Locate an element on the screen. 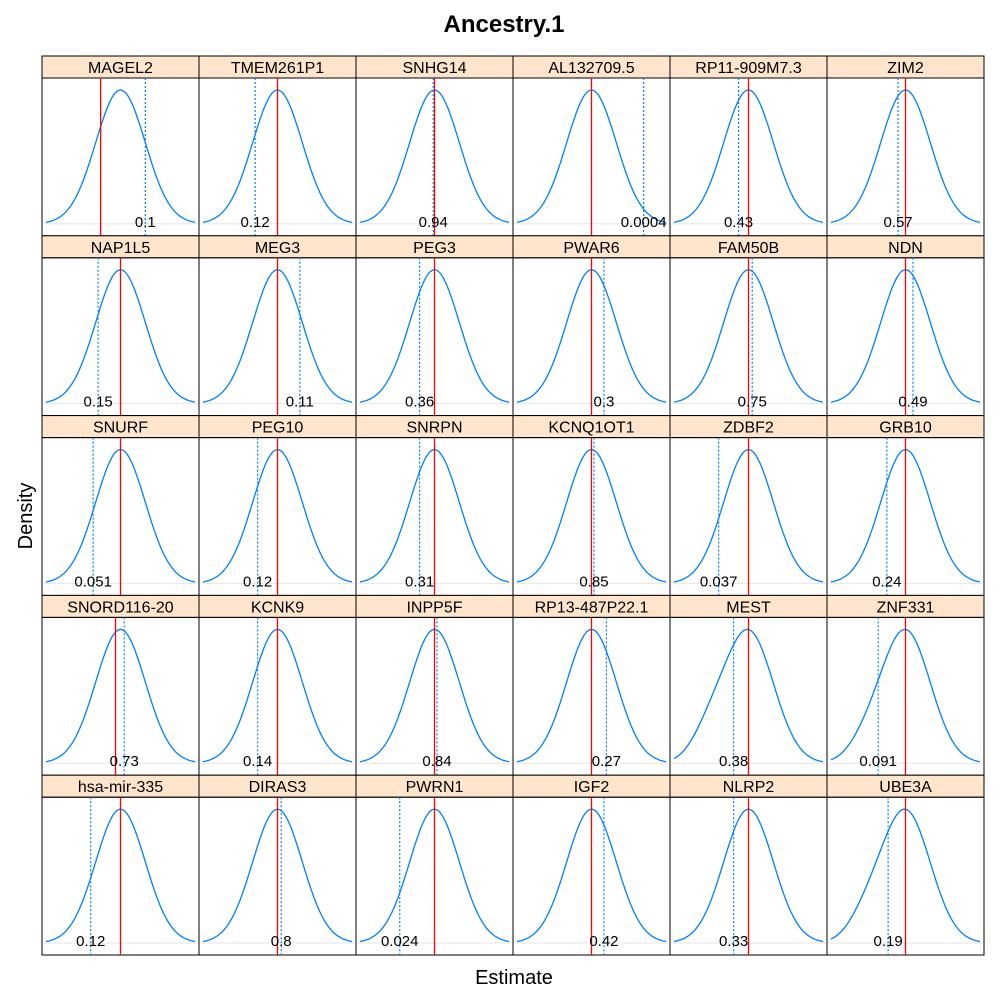  panel-strip-label: SNURF is located at coordinates (120, 428).